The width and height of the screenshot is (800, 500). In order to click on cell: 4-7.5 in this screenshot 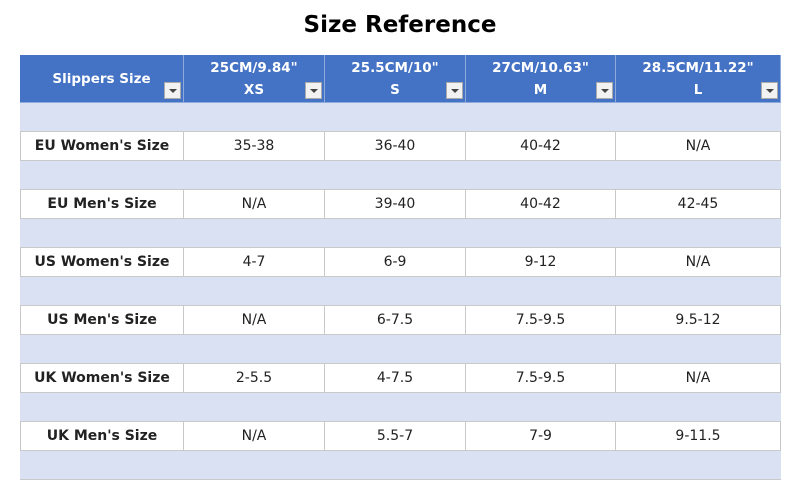, I will do `click(395, 378)`.